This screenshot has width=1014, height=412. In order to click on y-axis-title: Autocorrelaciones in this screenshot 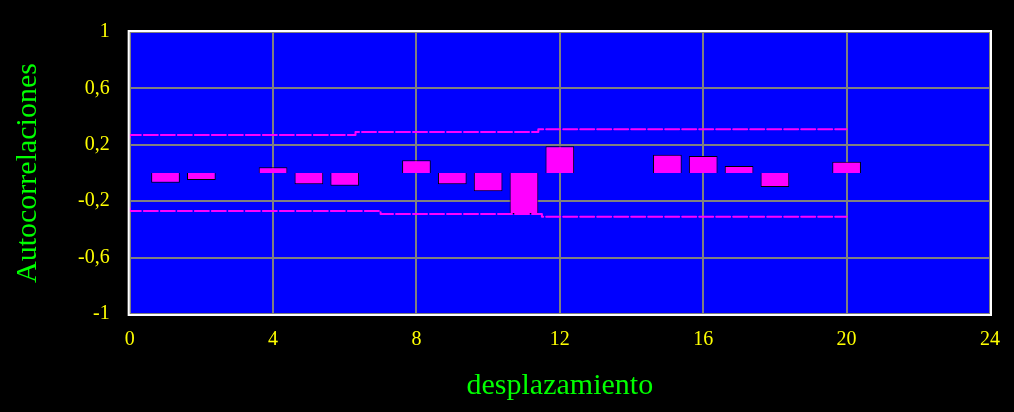, I will do `click(25, 173)`.